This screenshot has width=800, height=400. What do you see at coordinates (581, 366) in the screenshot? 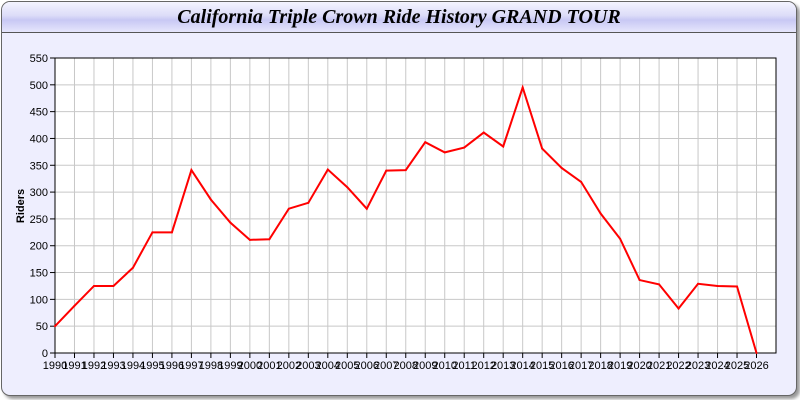
I see `x-tick-label: 2017` at bounding box center [581, 366].